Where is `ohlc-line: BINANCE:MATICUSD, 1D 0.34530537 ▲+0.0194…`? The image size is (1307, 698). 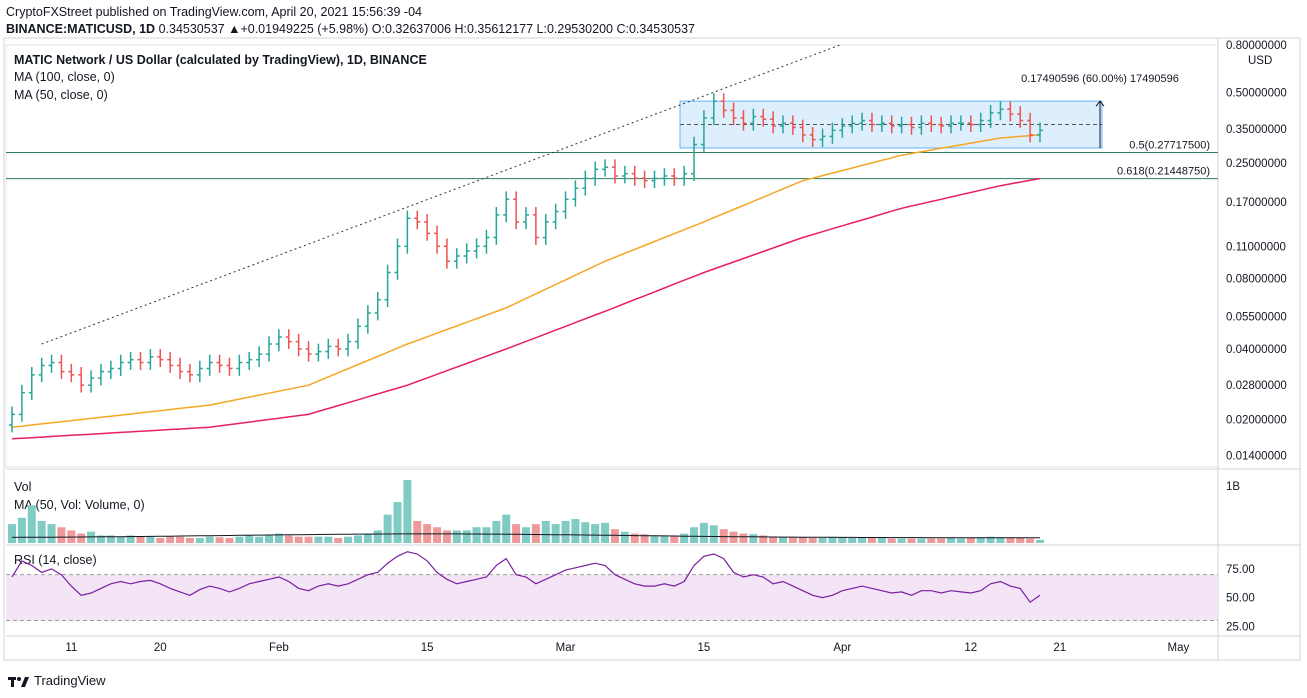 ohlc-line: BINANCE:MATICUSD, 1D 0.34530537 ▲+0.0194… is located at coordinates (350, 29).